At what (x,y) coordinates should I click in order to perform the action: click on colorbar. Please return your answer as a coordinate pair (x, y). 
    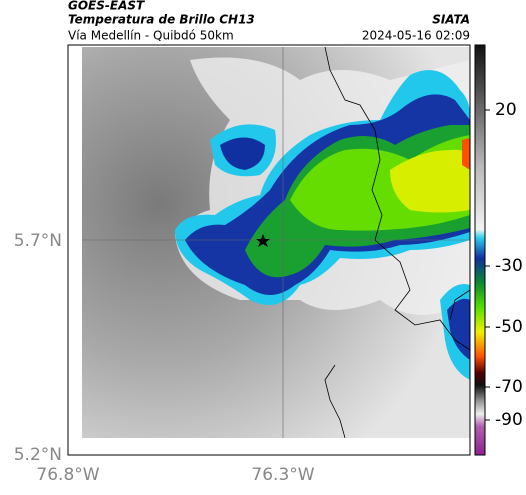
    Looking at the image, I should click on (480, 250).